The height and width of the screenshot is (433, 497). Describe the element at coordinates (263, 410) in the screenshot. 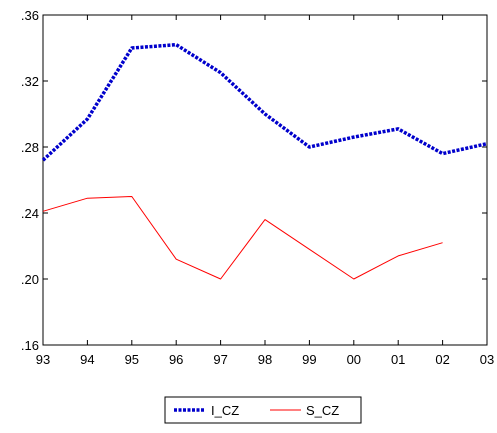

I see `legend: I_CZ S_CZ` at that location.